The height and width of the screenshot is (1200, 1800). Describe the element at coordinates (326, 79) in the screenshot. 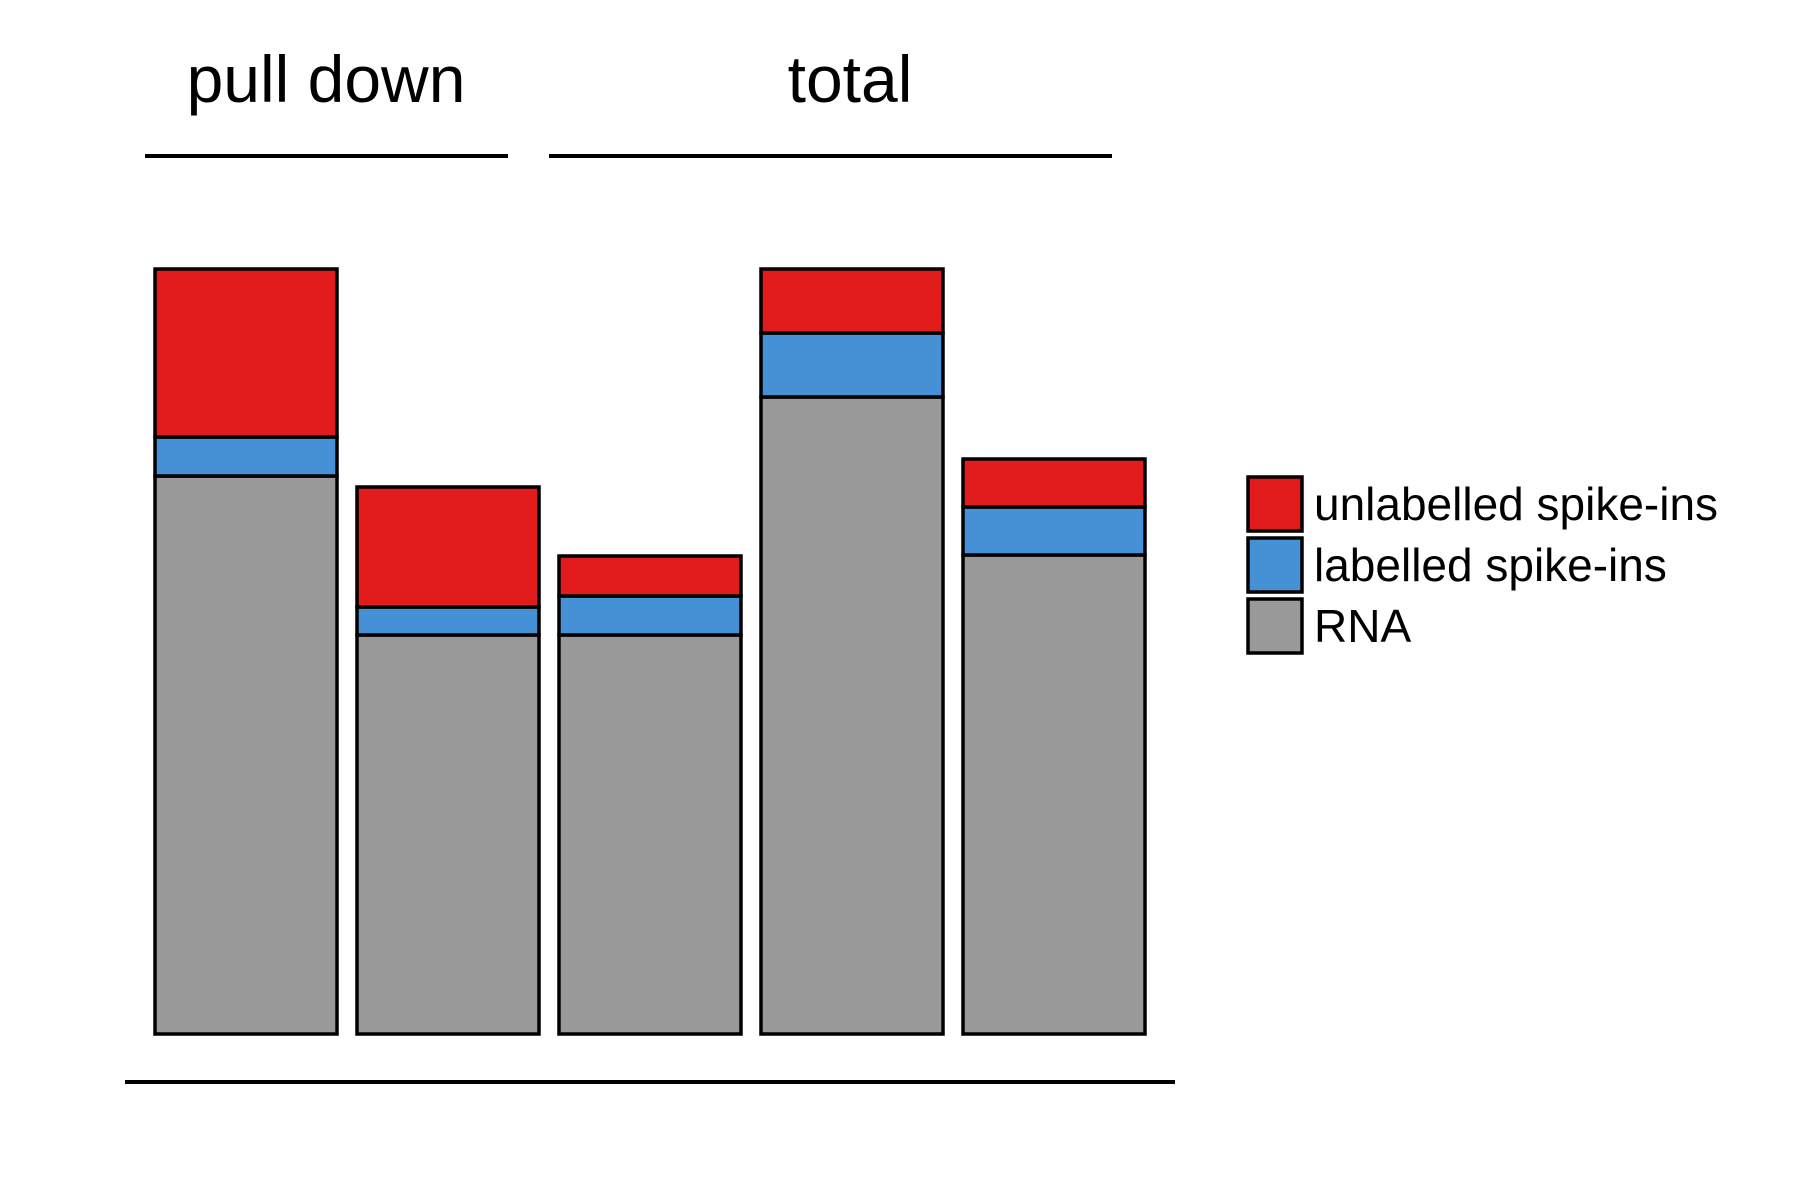

I see `group-label-1: pull down` at that location.